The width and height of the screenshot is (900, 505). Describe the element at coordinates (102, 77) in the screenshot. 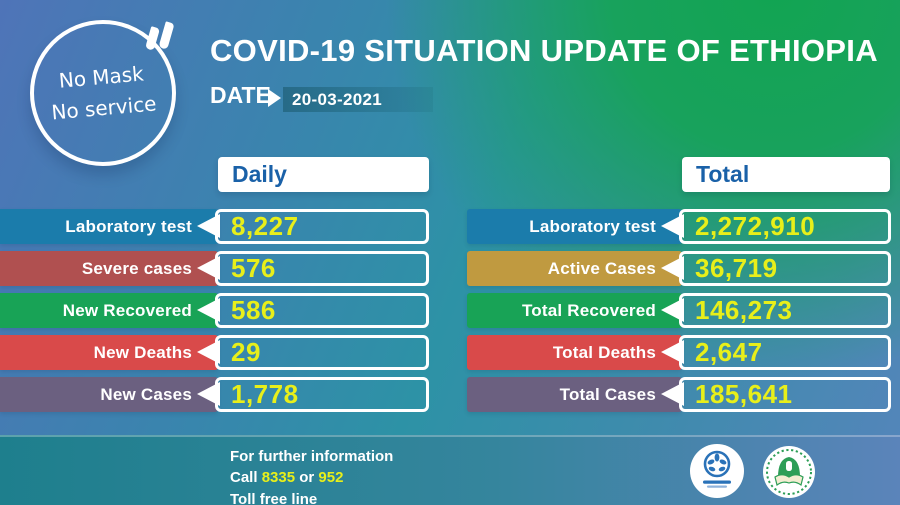

I see `badge-line1: No Mask` at that location.